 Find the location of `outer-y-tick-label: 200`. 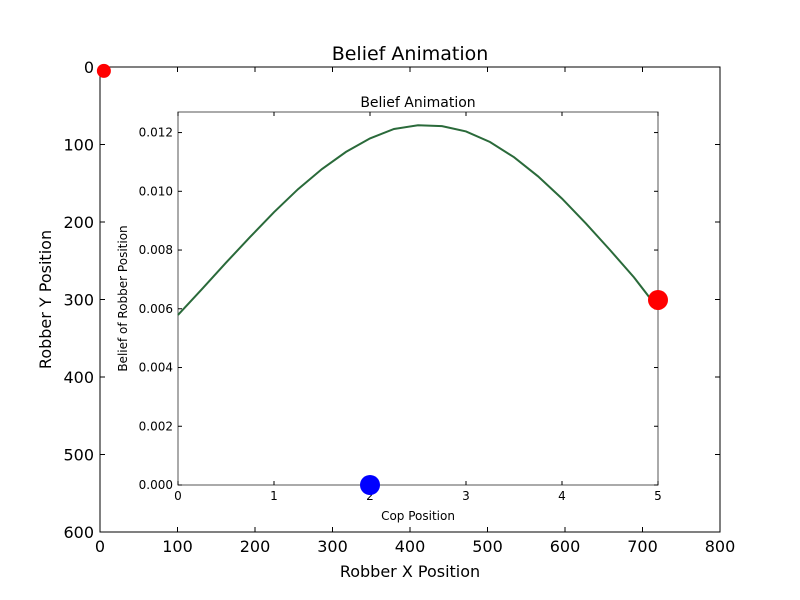

outer-y-tick-label: 200 is located at coordinates (78, 222).